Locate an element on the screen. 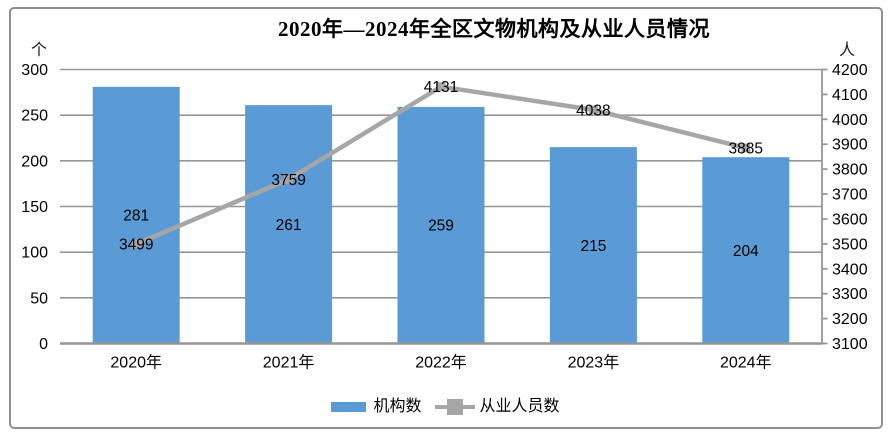 The image size is (891, 441). bar-value-label: 281 is located at coordinates (136, 216).